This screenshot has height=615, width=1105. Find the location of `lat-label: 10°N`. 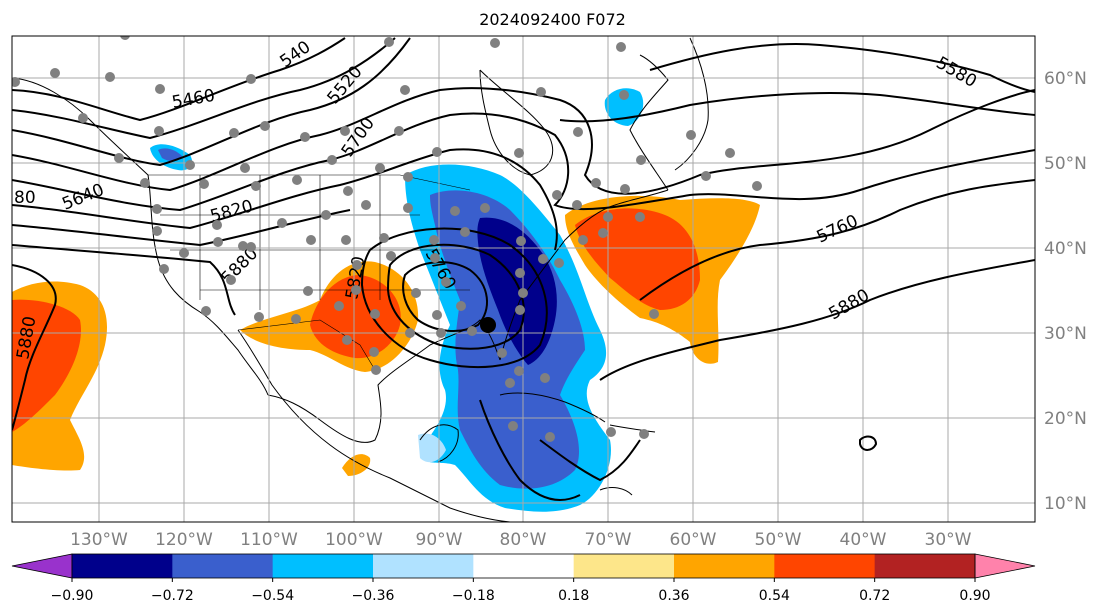

lat-label: 10°N is located at coordinates (1065, 504).